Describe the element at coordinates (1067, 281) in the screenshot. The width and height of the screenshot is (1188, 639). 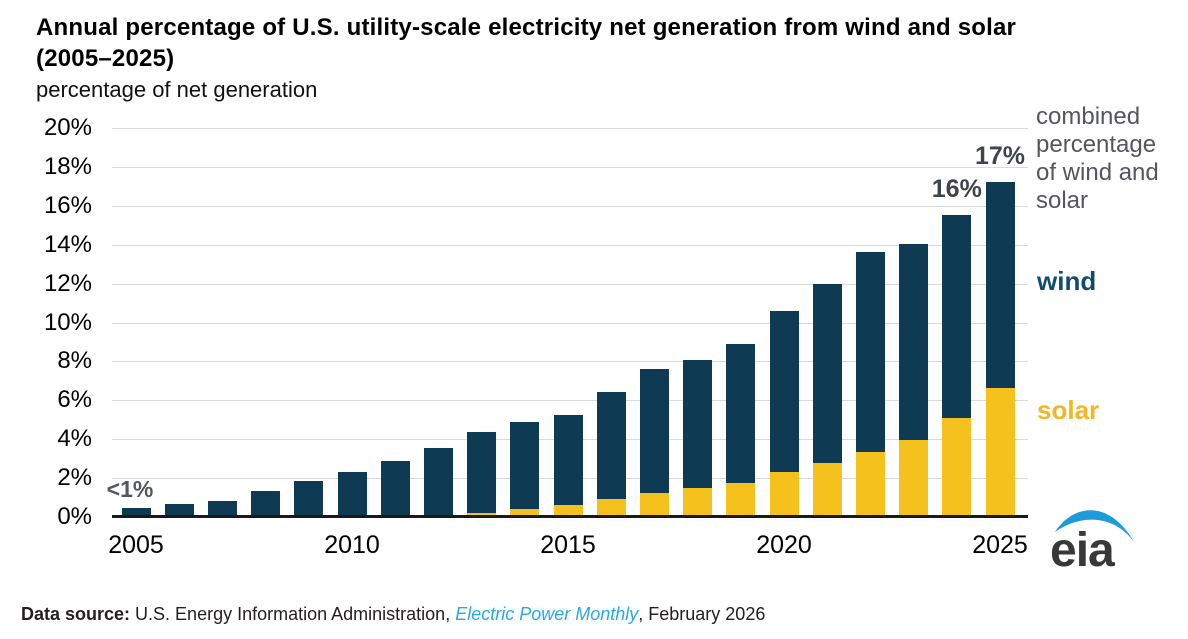
I see `wind-series-label: wind` at that location.